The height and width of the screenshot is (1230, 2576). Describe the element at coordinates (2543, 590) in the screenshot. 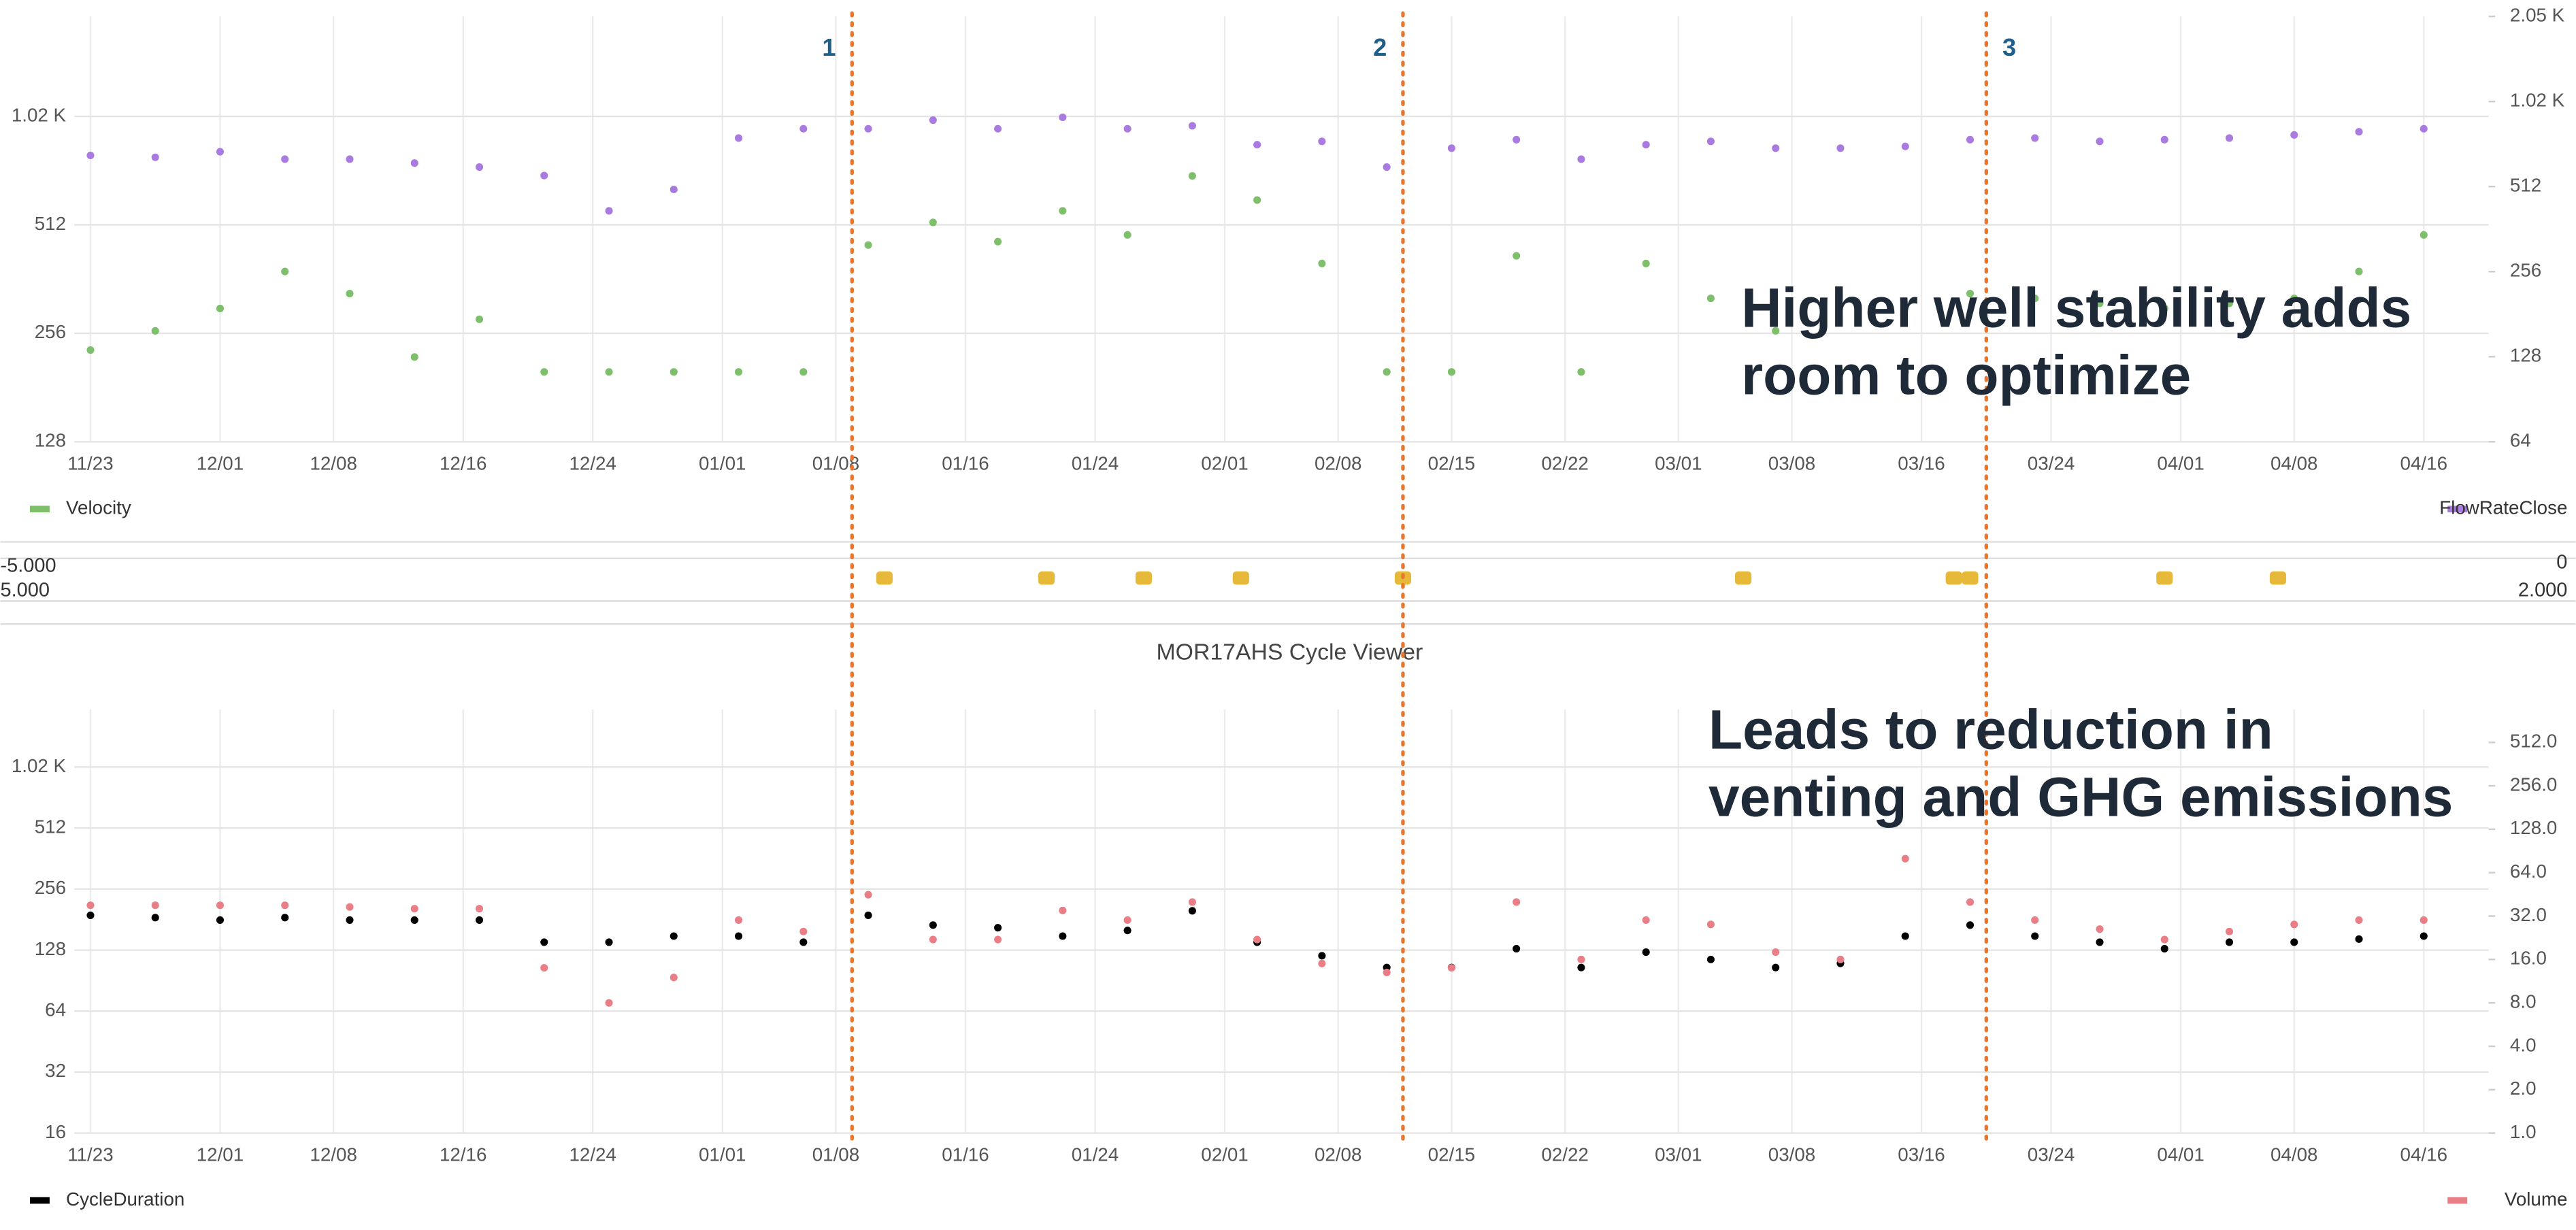

I see `y2-tick-label: 2.000` at that location.